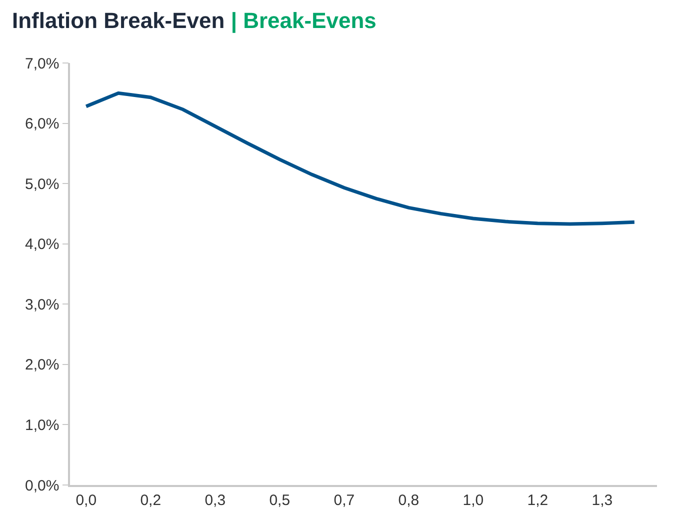  I want to click on y-tick-label: 0,0%, so click(42, 485).